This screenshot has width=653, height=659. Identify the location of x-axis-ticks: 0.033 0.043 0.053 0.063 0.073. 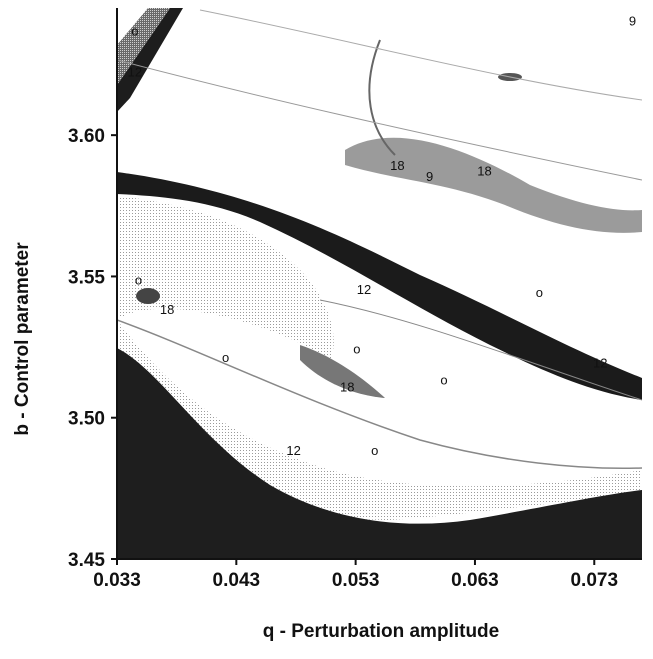
(355, 575).